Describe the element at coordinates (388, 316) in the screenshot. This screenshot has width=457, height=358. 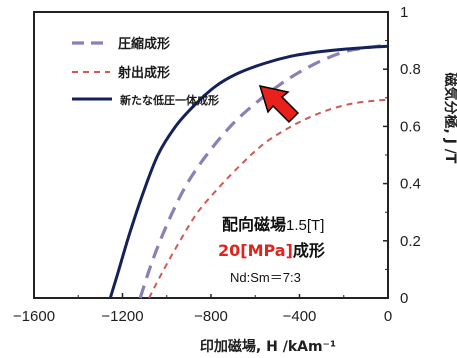
I see `x-tick-label: 0` at that location.